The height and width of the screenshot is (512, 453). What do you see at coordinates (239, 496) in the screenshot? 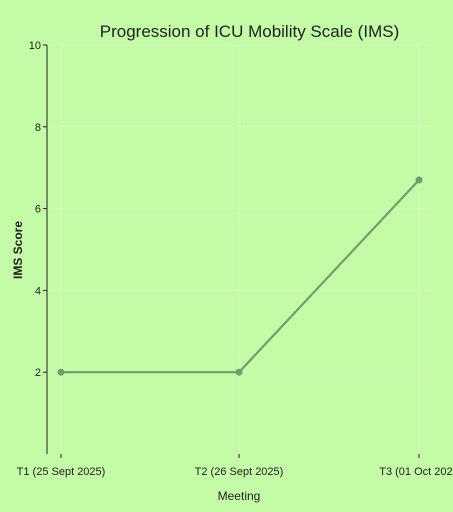
I see `x-axis-label: Meeting` at bounding box center [239, 496].